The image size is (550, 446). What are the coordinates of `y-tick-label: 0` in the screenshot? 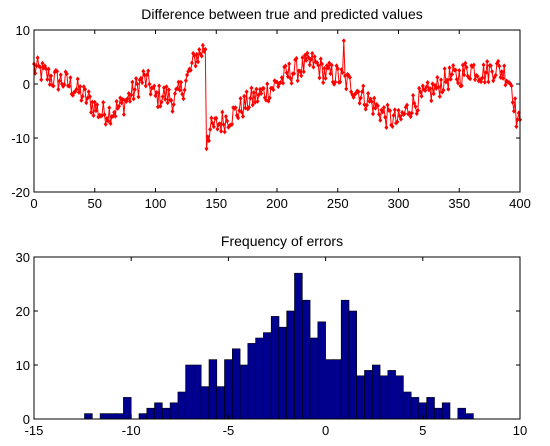 It's located at (26, 419).